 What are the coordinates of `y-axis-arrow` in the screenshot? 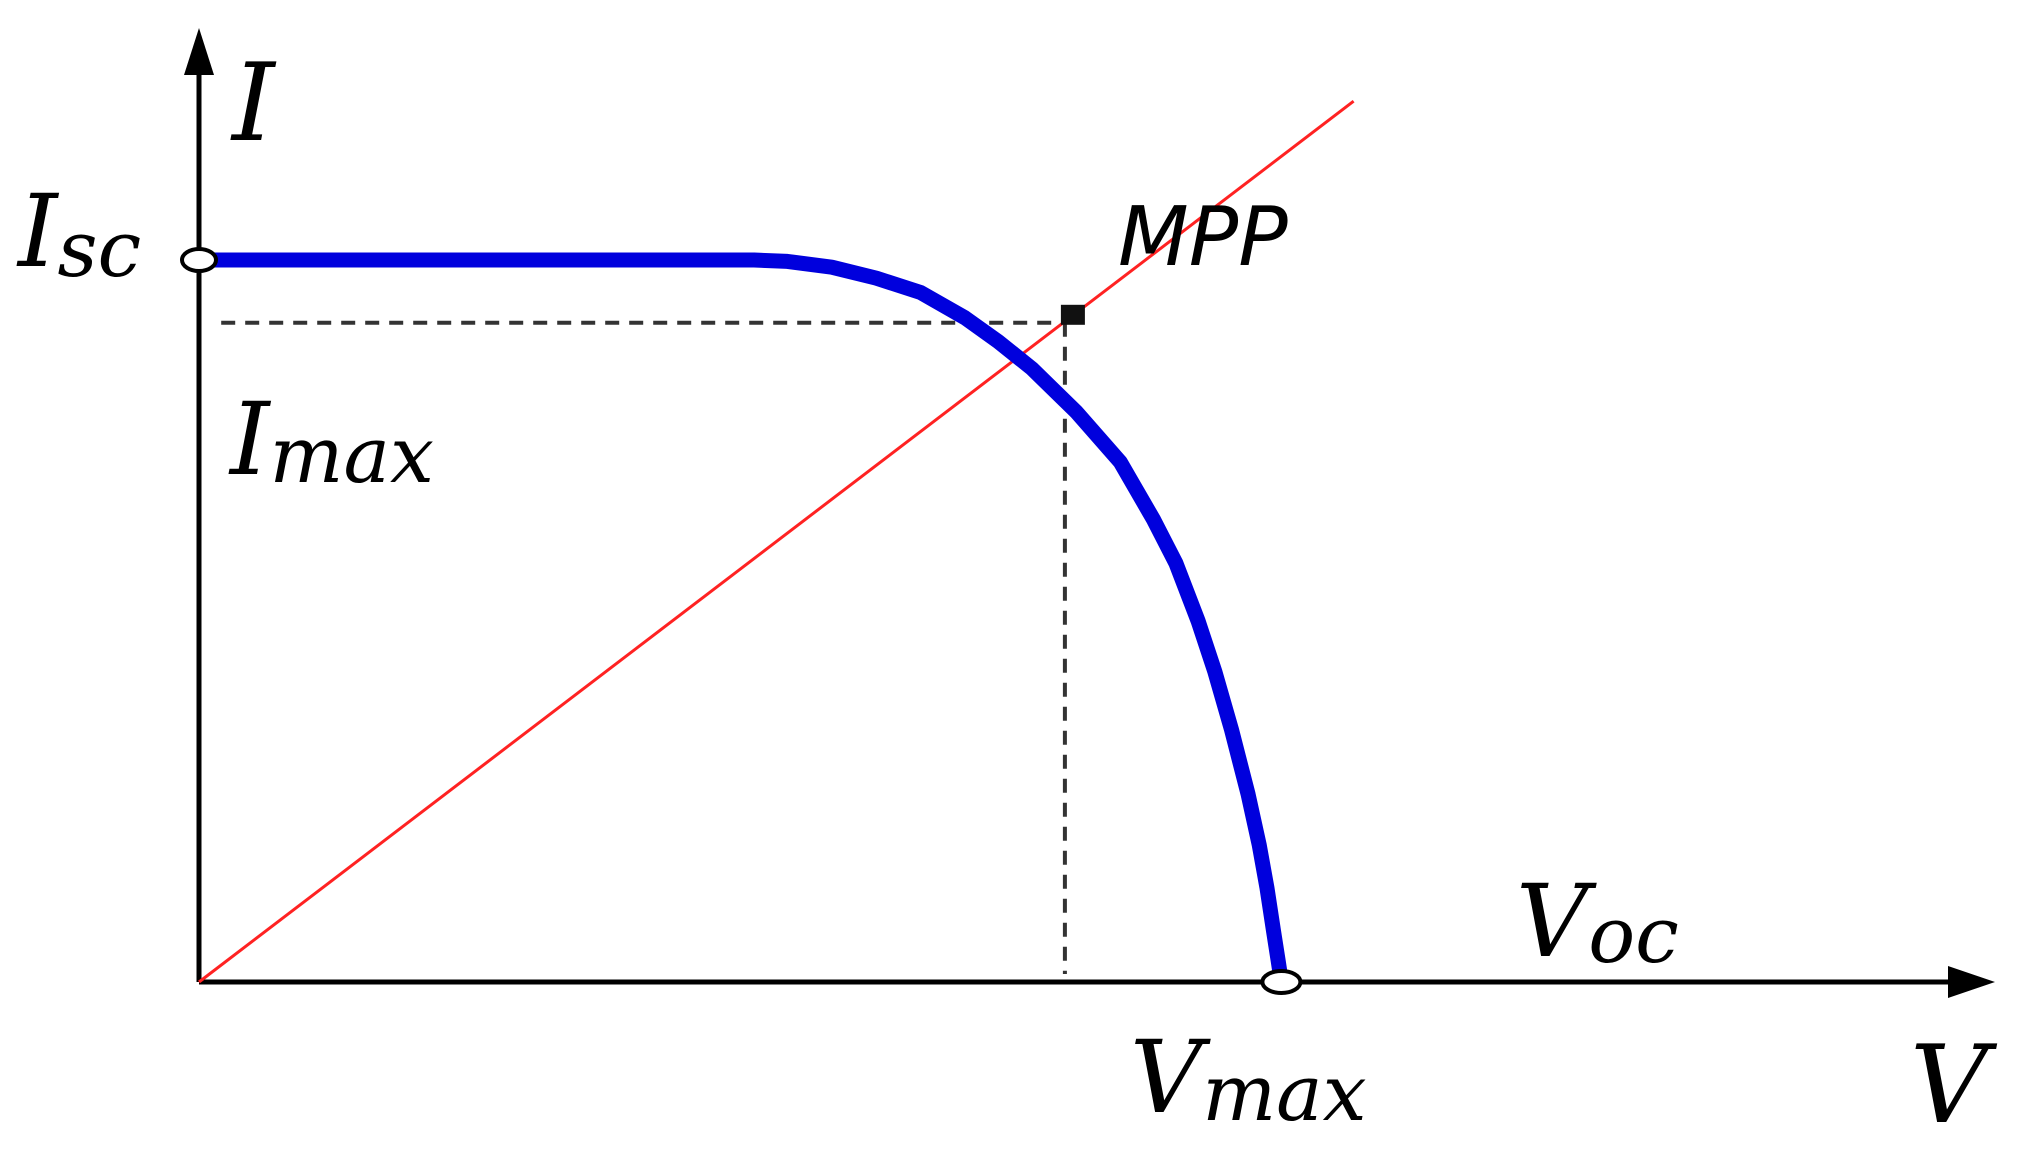 It's located at (199, 51).